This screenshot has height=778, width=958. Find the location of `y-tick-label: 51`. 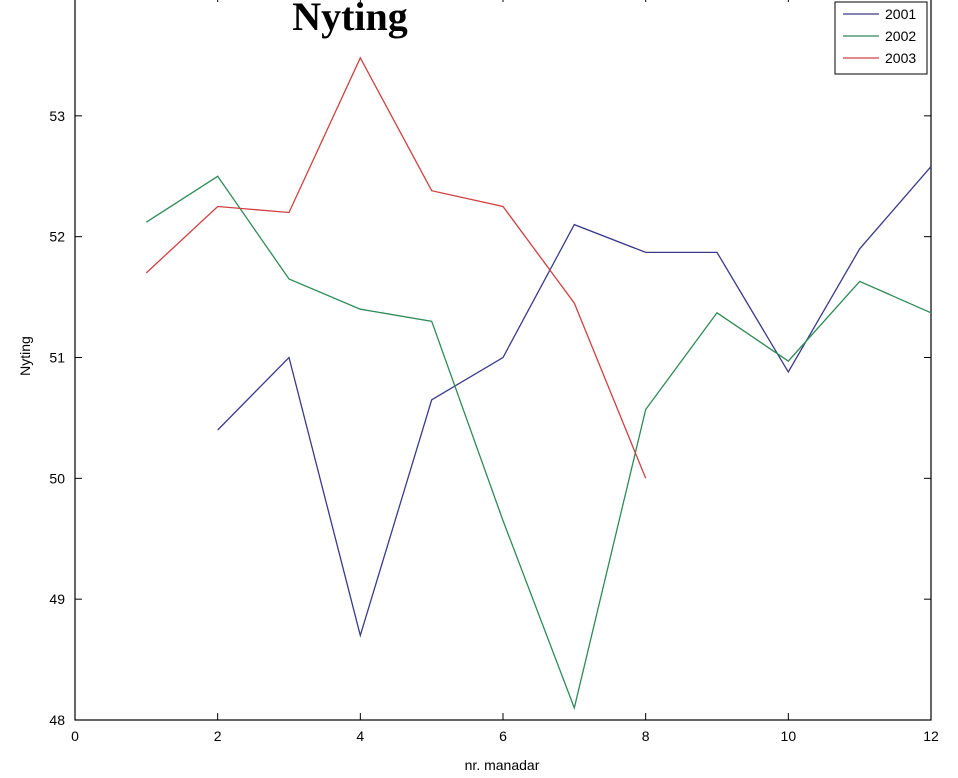

y-tick-label: 51 is located at coordinates (57, 358).